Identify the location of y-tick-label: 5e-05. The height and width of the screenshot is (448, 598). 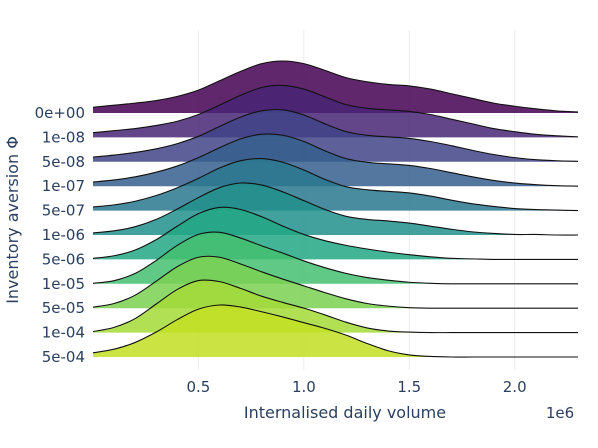
(63, 308).